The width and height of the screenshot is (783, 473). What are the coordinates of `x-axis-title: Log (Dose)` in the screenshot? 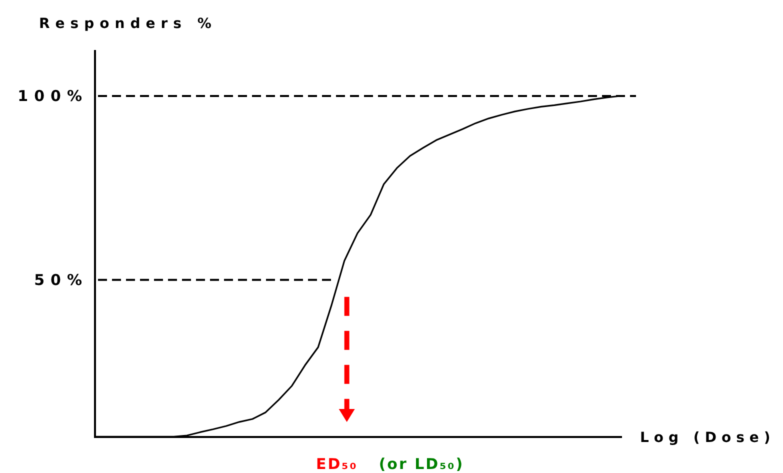 It's located at (708, 438).